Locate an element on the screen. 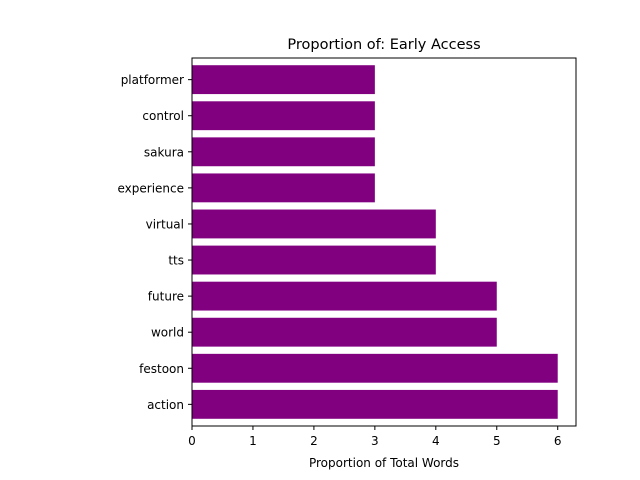 The height and width of the screenshot is (480, 640). y-tick-label: experience is located at coordinates (150, 188).